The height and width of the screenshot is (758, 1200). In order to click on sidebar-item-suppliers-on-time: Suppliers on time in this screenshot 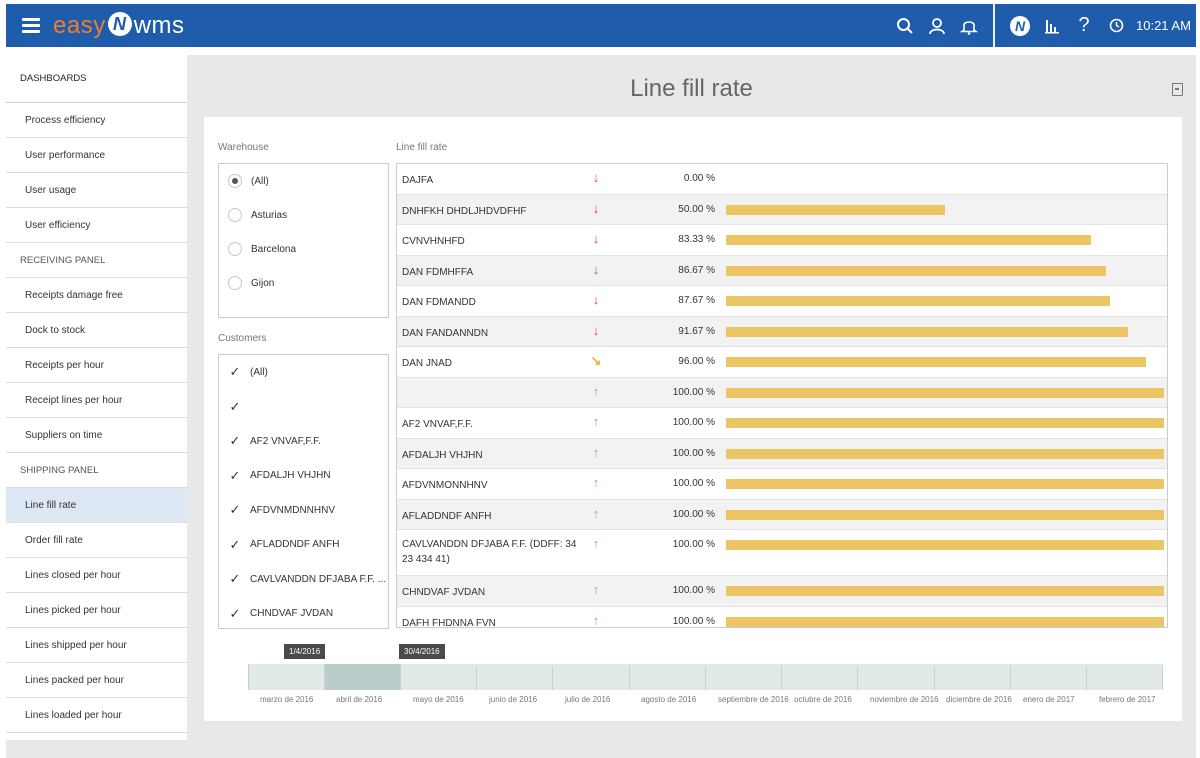, I will do `click(96, 435)`.